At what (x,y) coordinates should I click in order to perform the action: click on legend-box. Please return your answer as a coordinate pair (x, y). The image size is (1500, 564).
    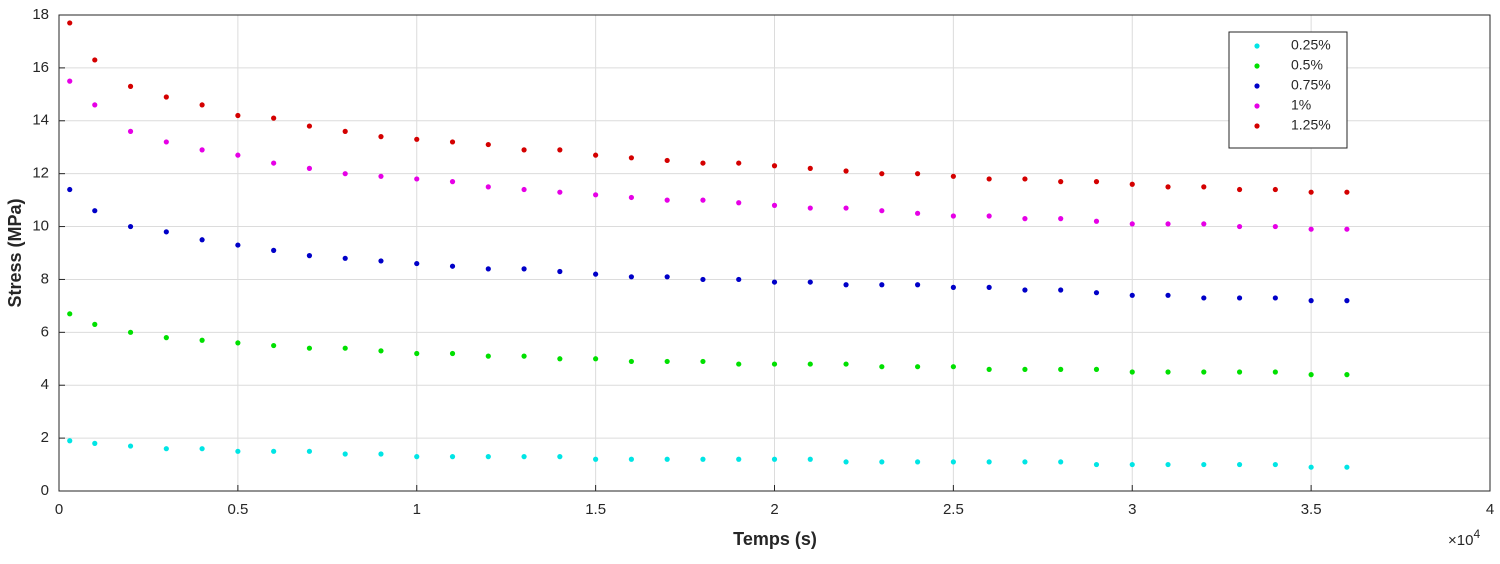
    Looking at the image, I should click on (1288, 90).